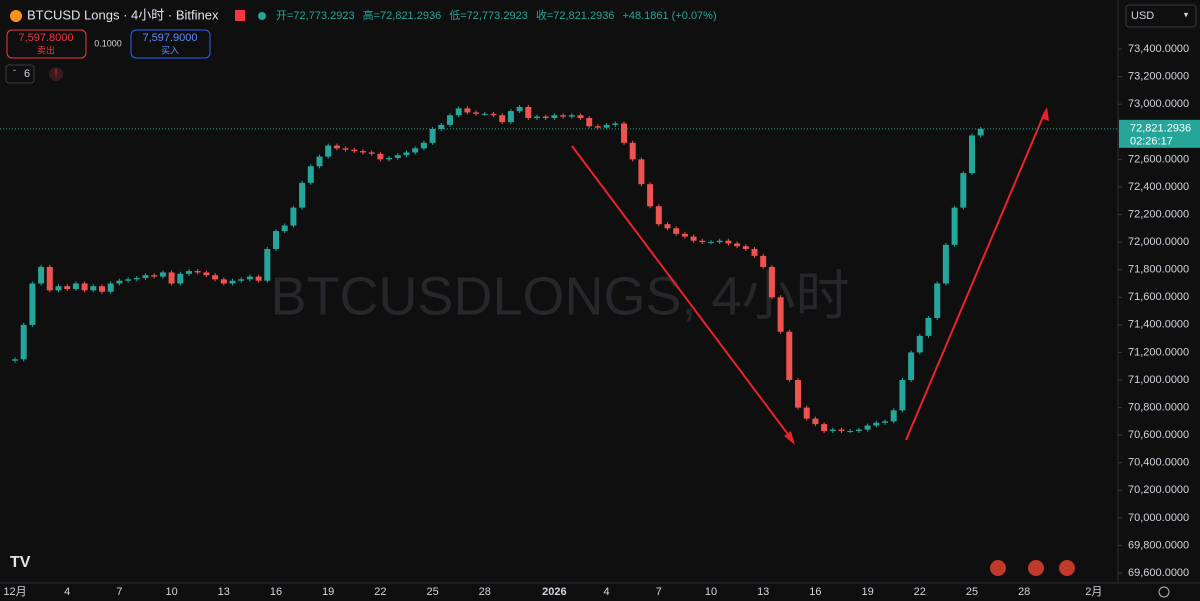  What do you see at coordinates (1186, 14) in the screenshot?
I see `dropdown-icon: ▾` at bounding box center [1186, 14].